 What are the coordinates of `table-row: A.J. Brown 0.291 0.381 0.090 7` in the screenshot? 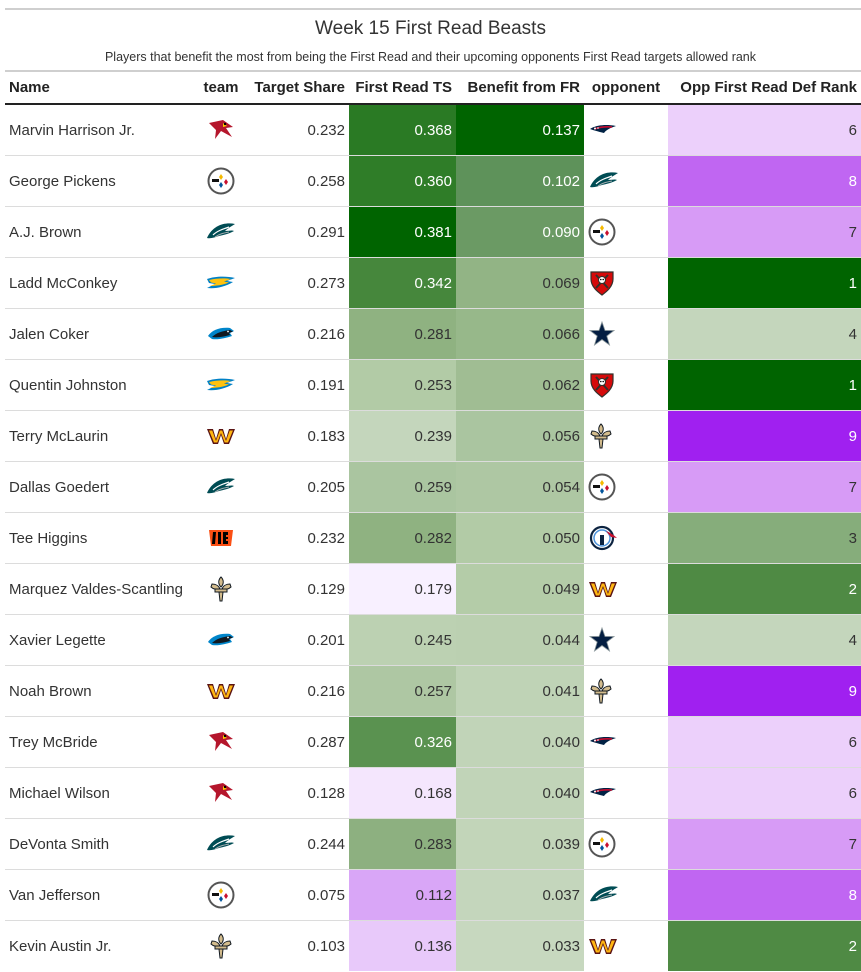 It's located at (433, 232).